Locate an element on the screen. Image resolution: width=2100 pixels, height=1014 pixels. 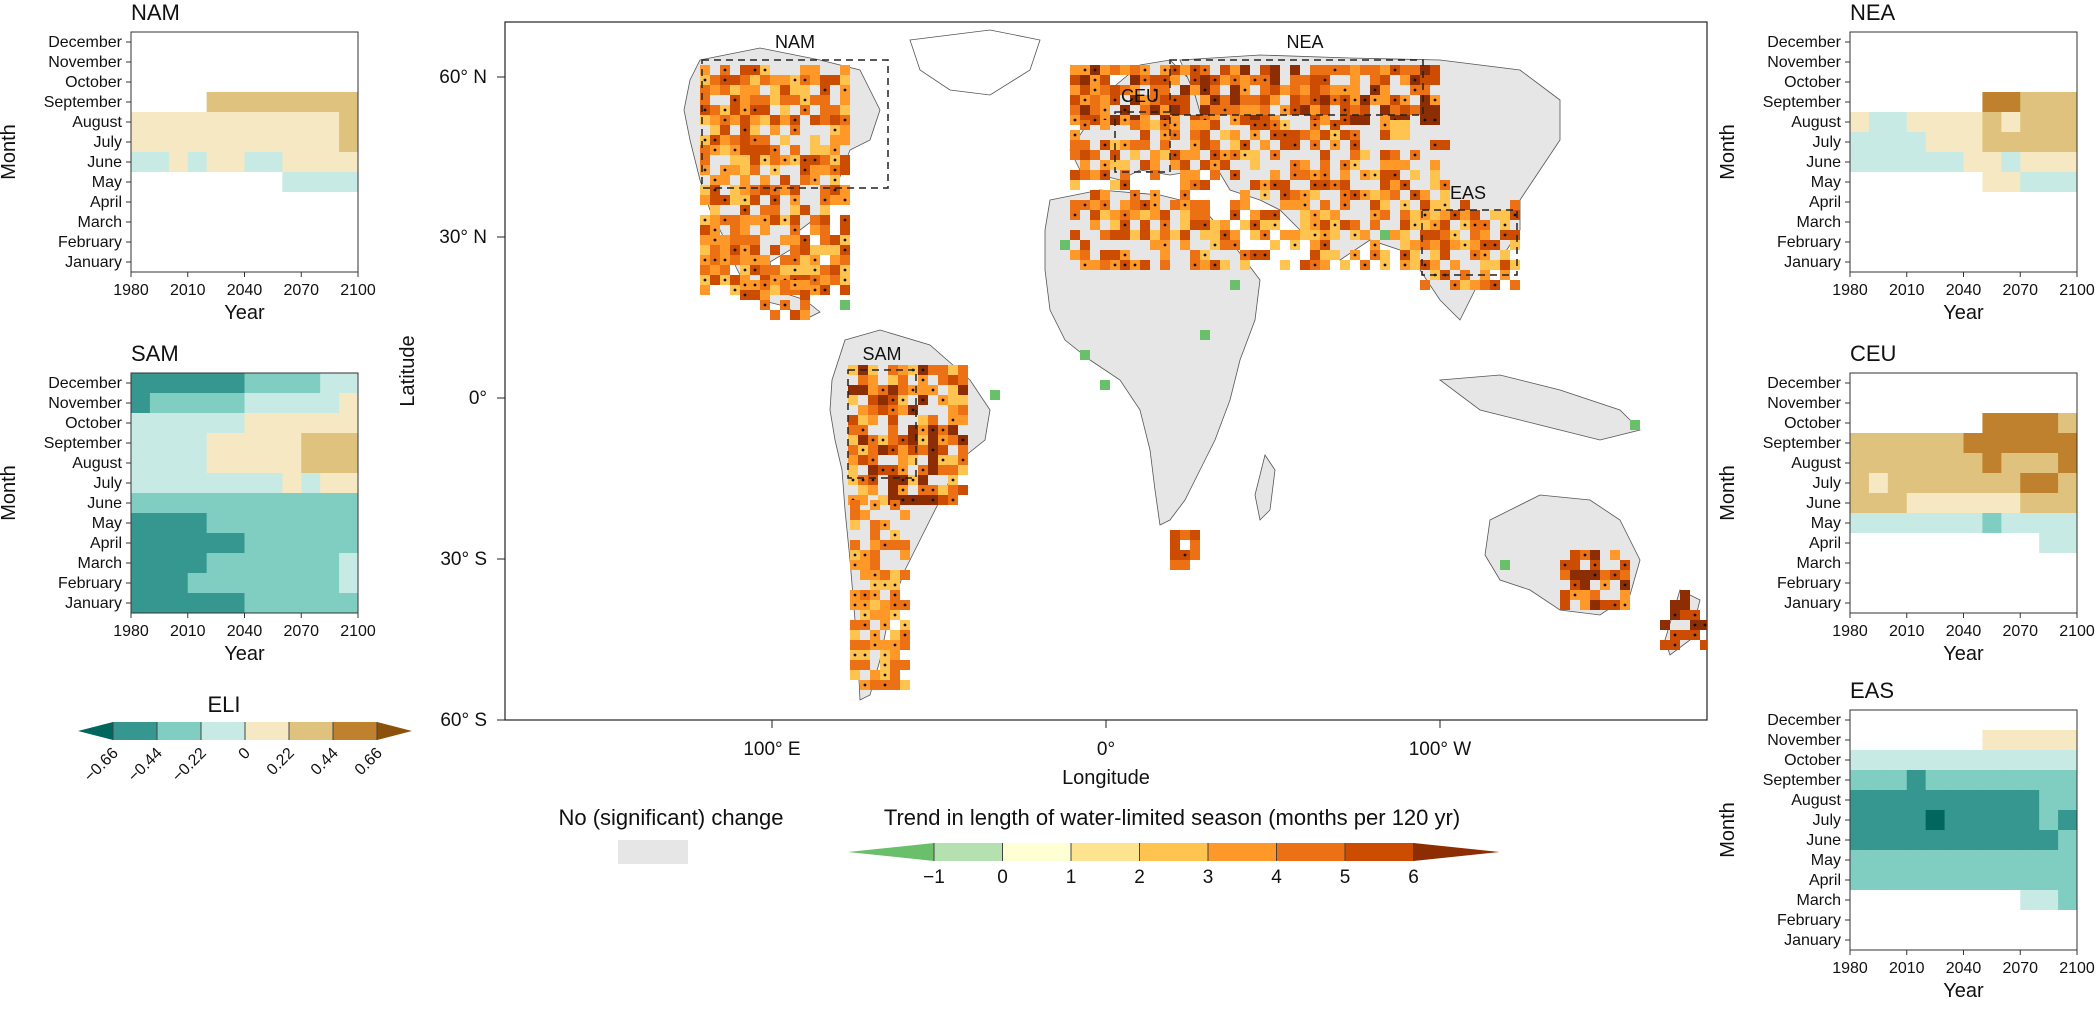
region-label-nam: NAM is located at coordinates (795, 42).